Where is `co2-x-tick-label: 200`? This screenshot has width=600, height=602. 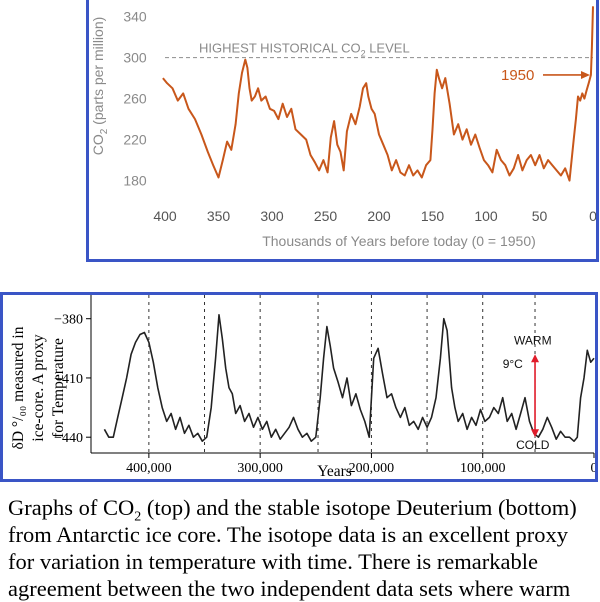 co2-x-tick-label: 200 is located at coordinates (379, 216).